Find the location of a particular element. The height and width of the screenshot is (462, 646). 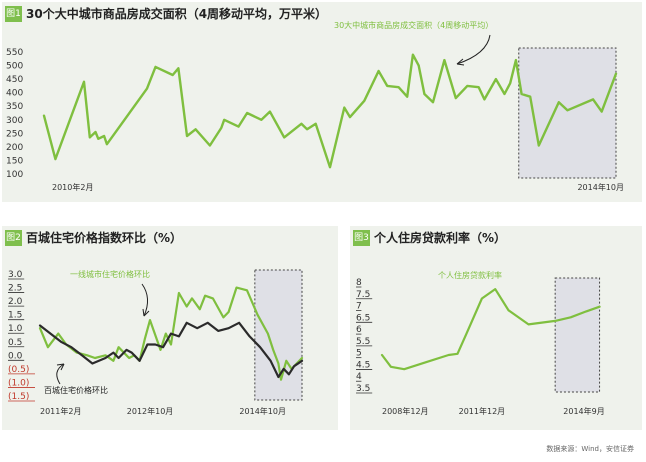

y-tick-label: 1.0 is located at coordinates (15, 329).